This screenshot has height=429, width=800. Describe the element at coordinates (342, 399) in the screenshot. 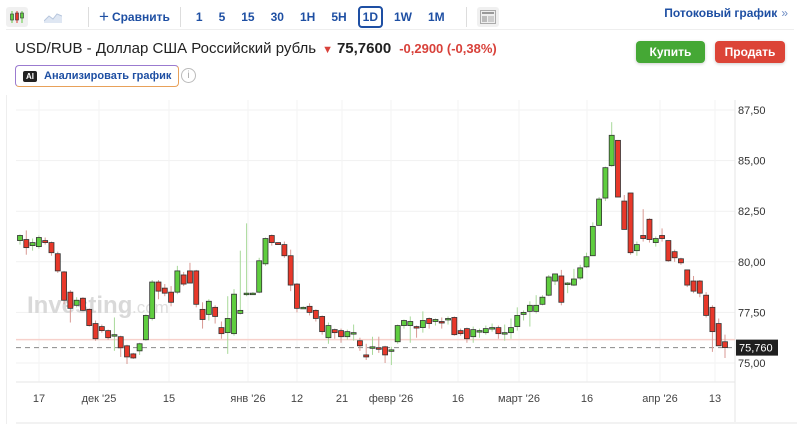

I see `x-tick-label: 21` at that location.